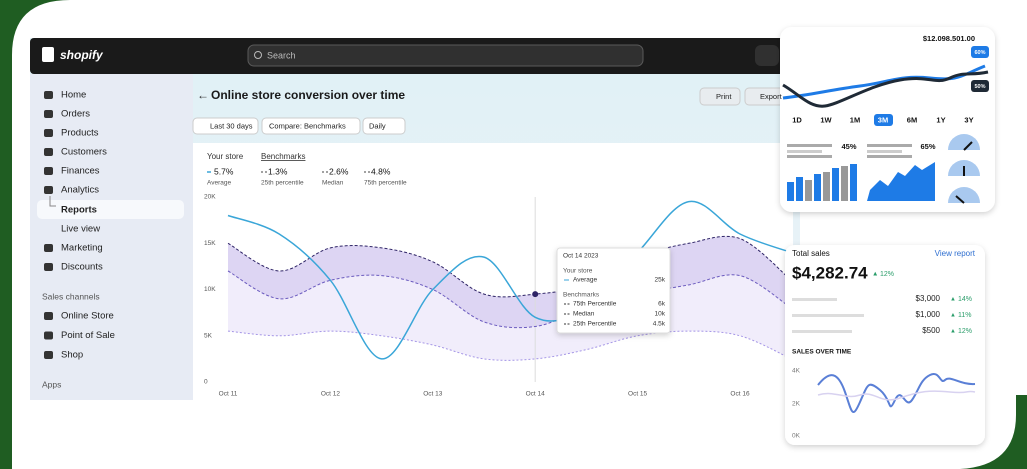 The width and height of the screenshot is (1027, 469). What do you see at coordinates (48, 54) in the screenshot?
I see `logo-icon` at bounding box center [48, 54].